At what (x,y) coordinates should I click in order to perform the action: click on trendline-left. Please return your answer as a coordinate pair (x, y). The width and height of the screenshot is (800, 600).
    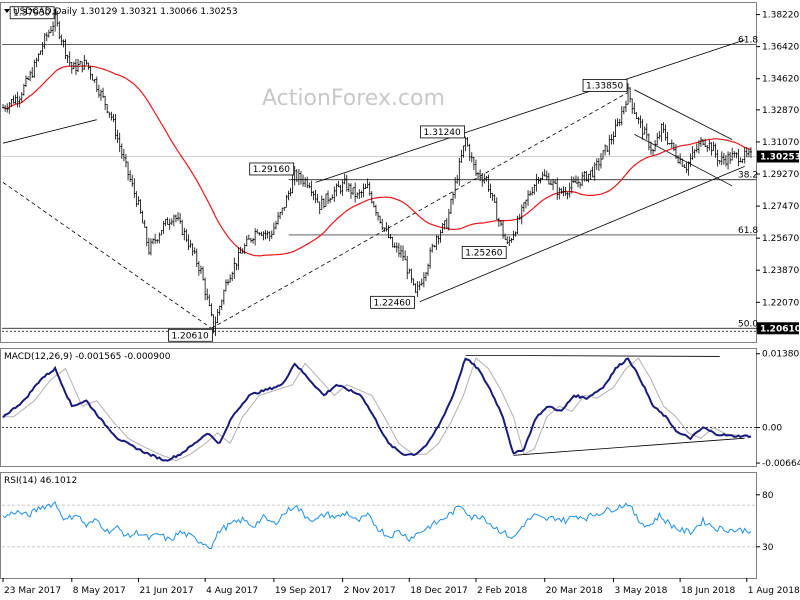
    Looking at the image, I should click on (49, 131).